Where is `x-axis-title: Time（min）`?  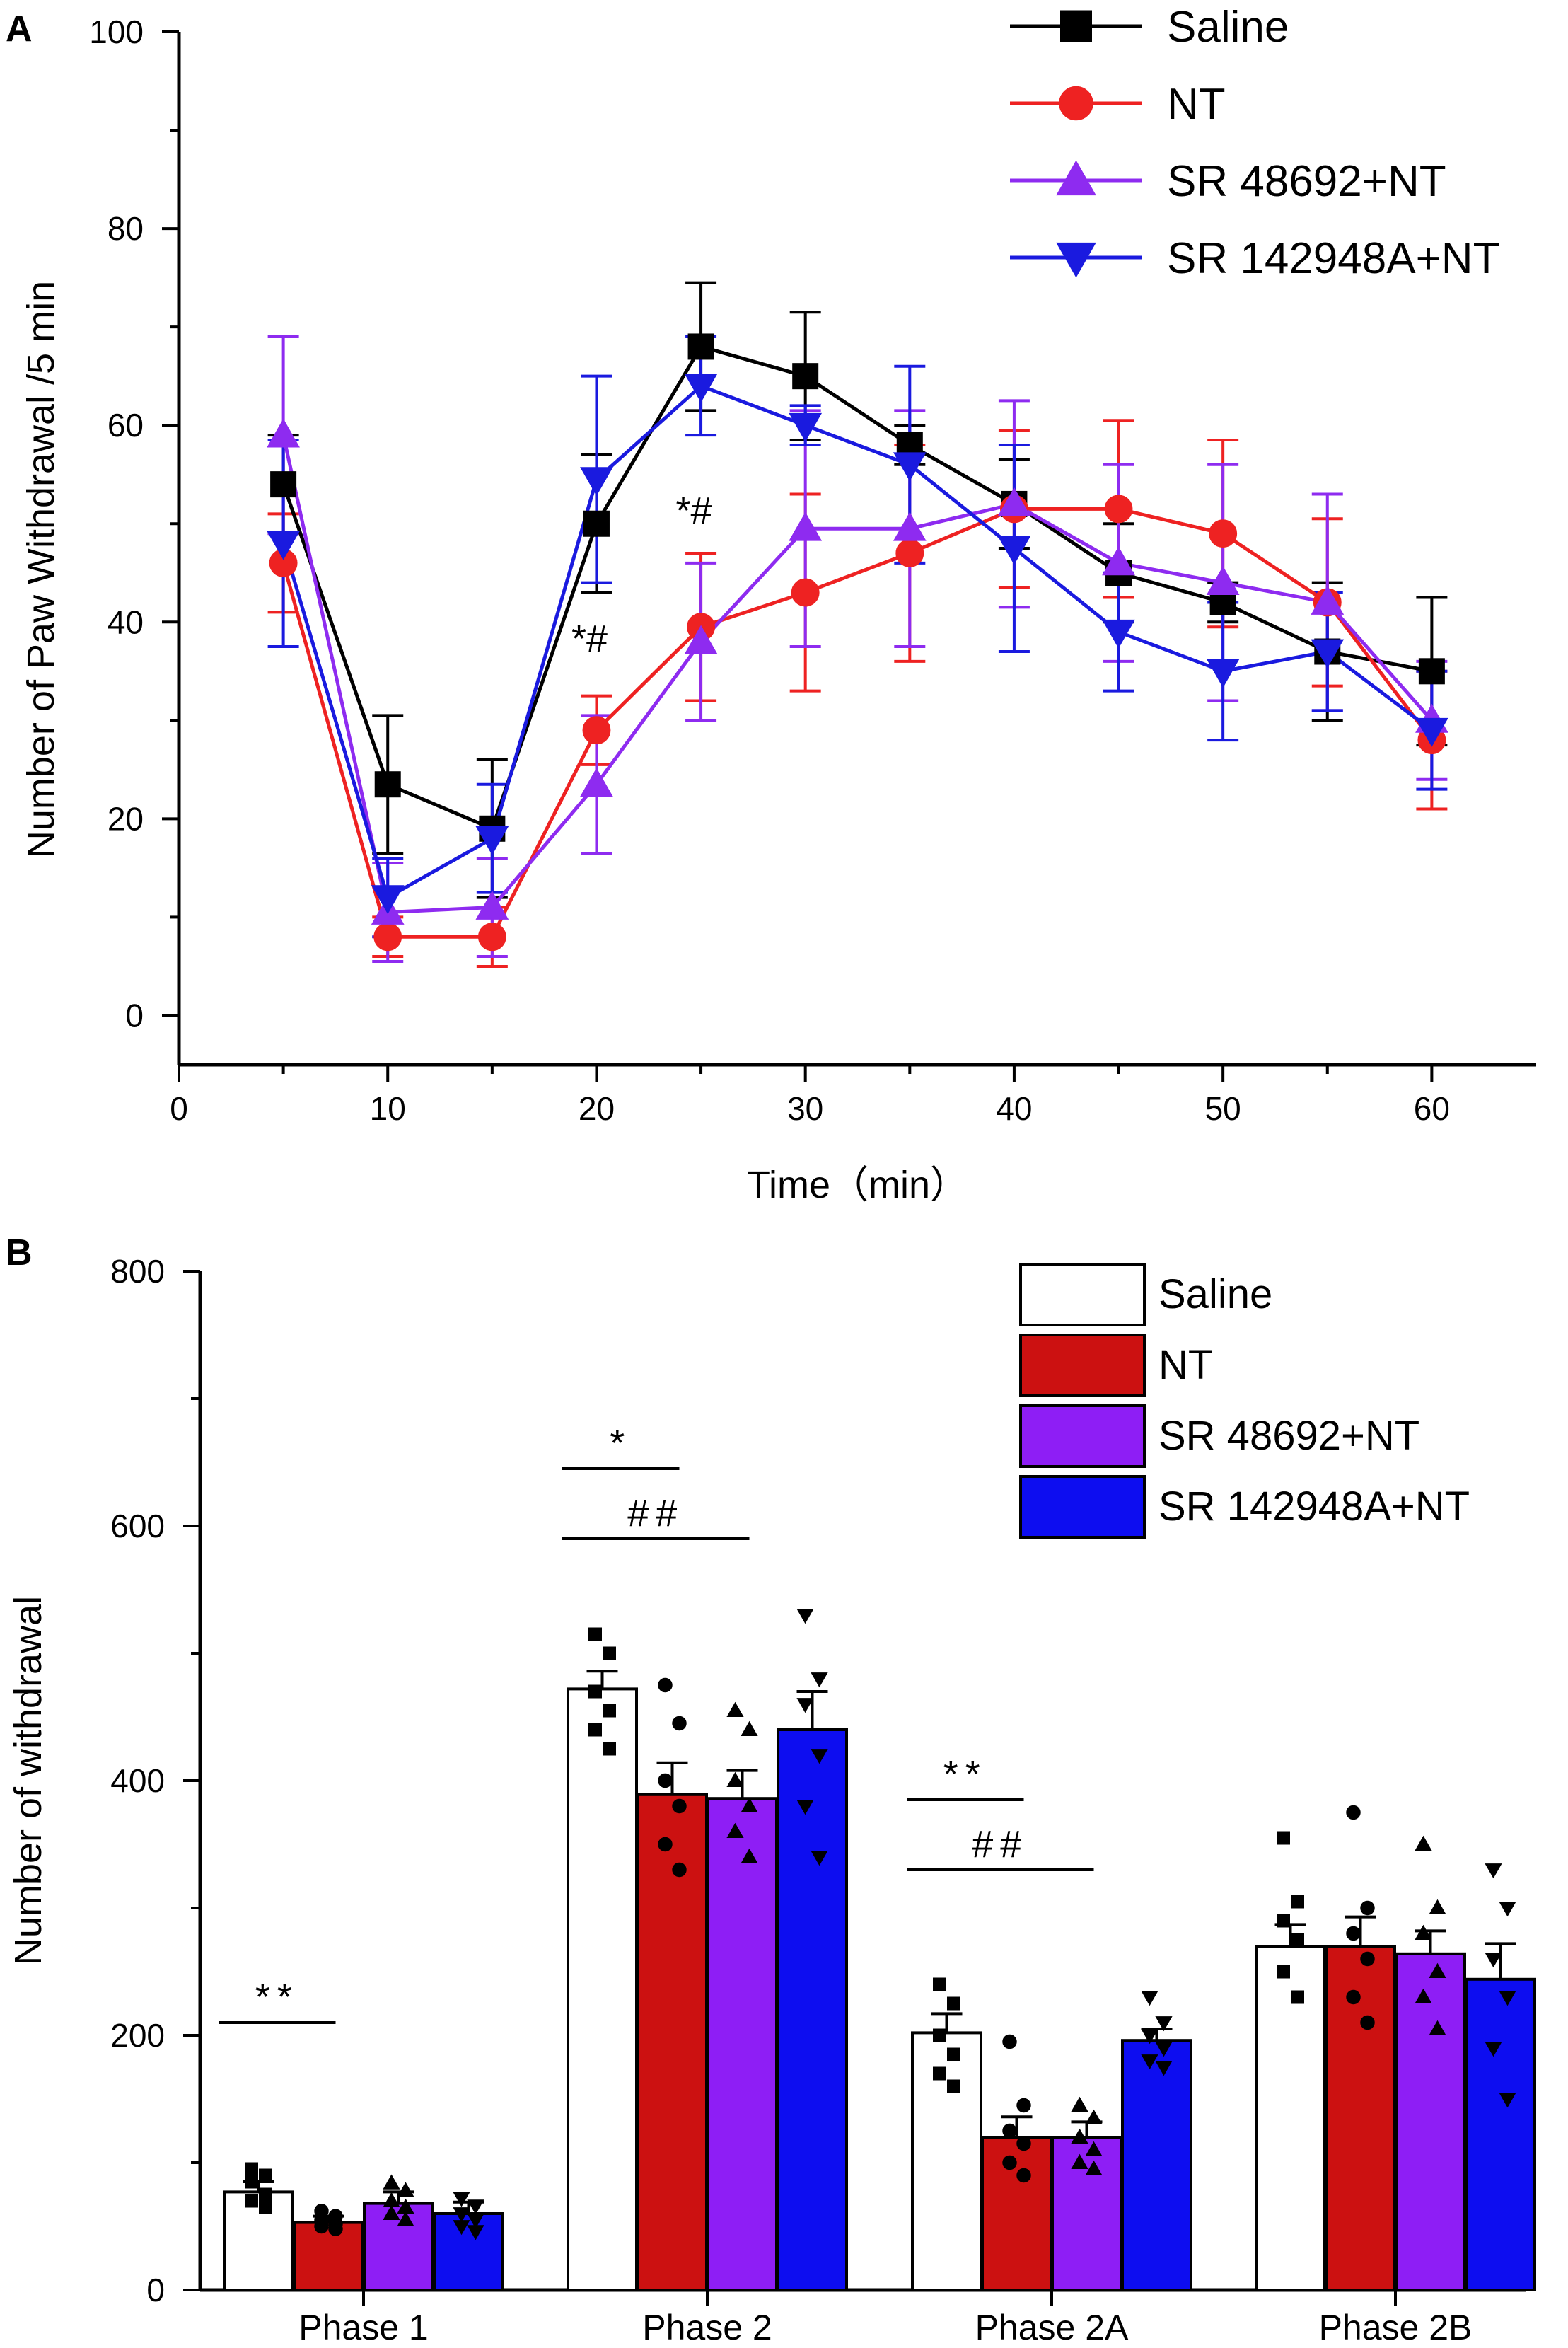 x-axis-title: Time（min） is located at coordinates (857, 1185).